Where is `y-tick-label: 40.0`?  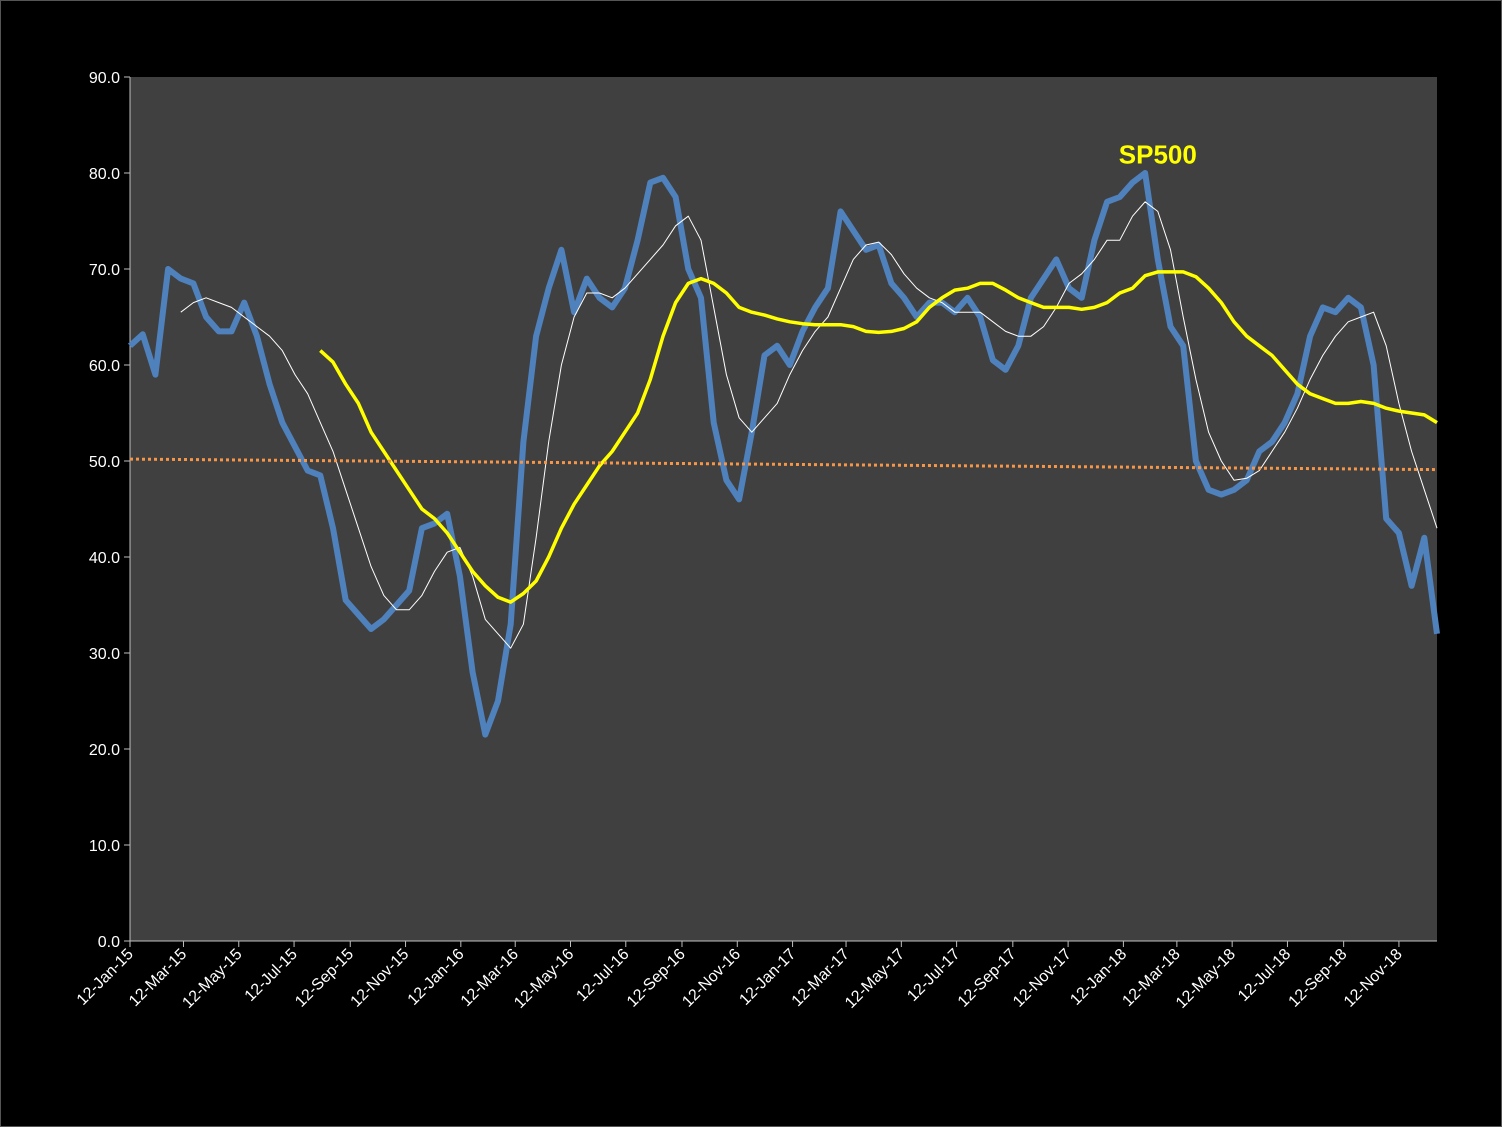 y-tick-label: 40.0 is located at coordinates (104, 558).